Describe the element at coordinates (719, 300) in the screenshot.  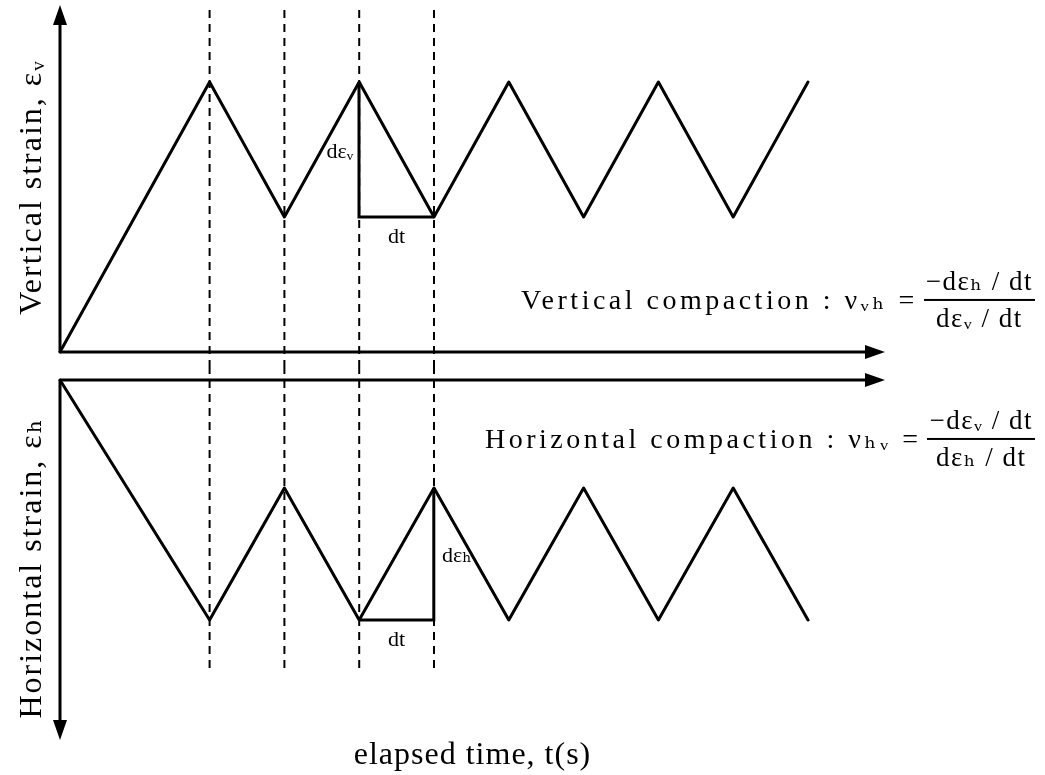
I see `annotation: Vertical compaction : νᵥₕ =` at that location.